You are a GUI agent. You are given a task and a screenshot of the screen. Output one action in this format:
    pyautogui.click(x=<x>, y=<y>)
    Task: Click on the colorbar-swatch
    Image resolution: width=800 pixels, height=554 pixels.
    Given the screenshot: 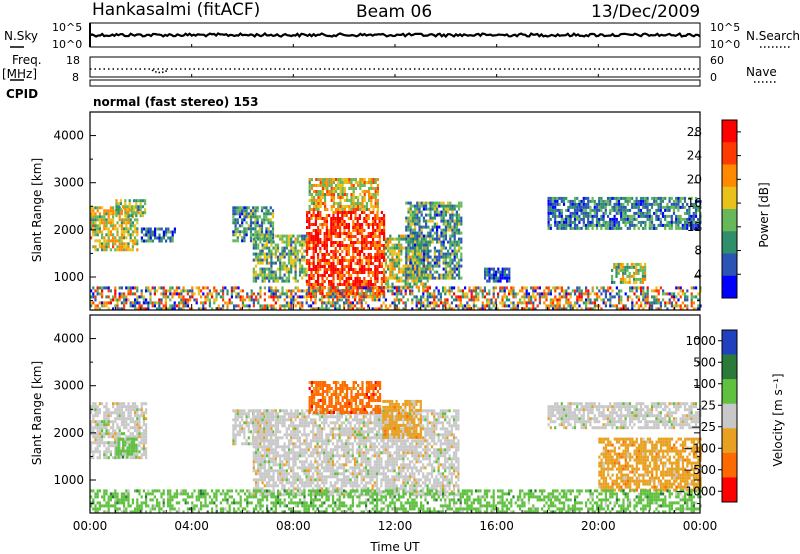 What is the action you would take?
    pyautogui.click(x=729, y=131)
    